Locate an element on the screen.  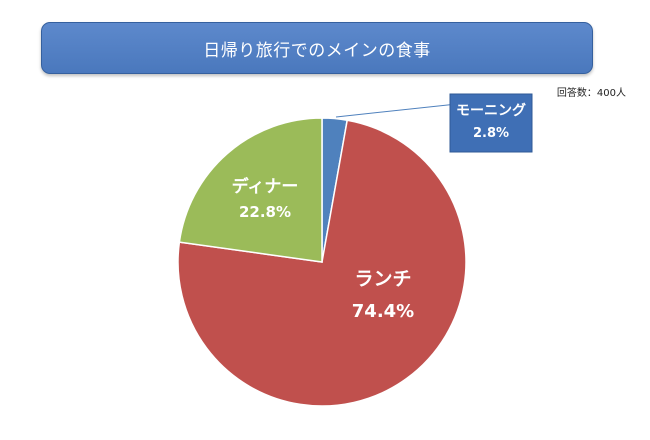
pie-slice-dinner is located at coordinates (250, 190).